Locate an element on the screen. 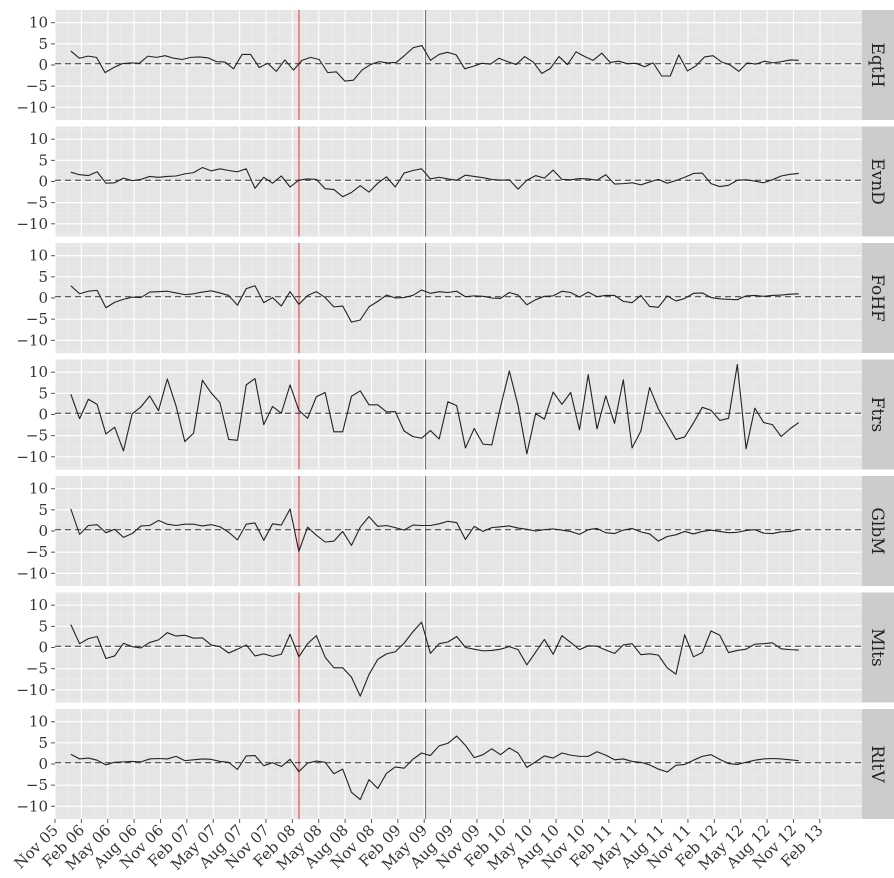 This screenshot has width=894, height=878. facet-strip-label: GlbM is located at coordinates (877, 530).